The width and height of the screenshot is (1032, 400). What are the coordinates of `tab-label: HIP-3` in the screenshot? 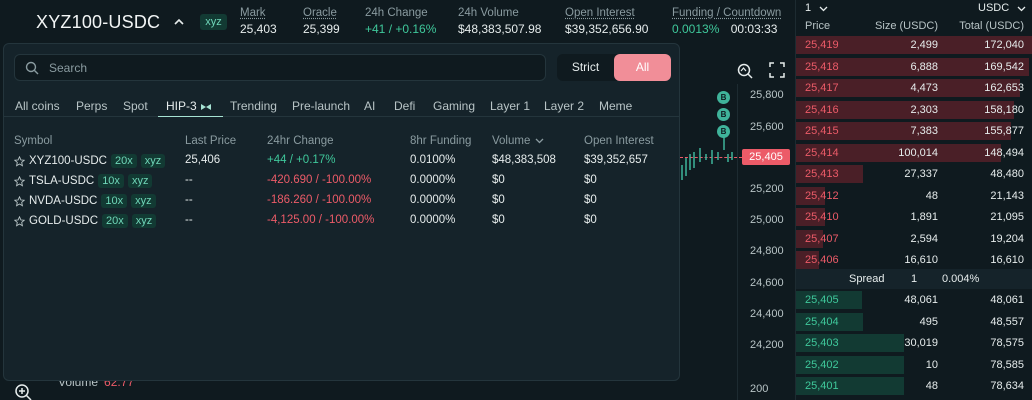 It's located at (181, 106).